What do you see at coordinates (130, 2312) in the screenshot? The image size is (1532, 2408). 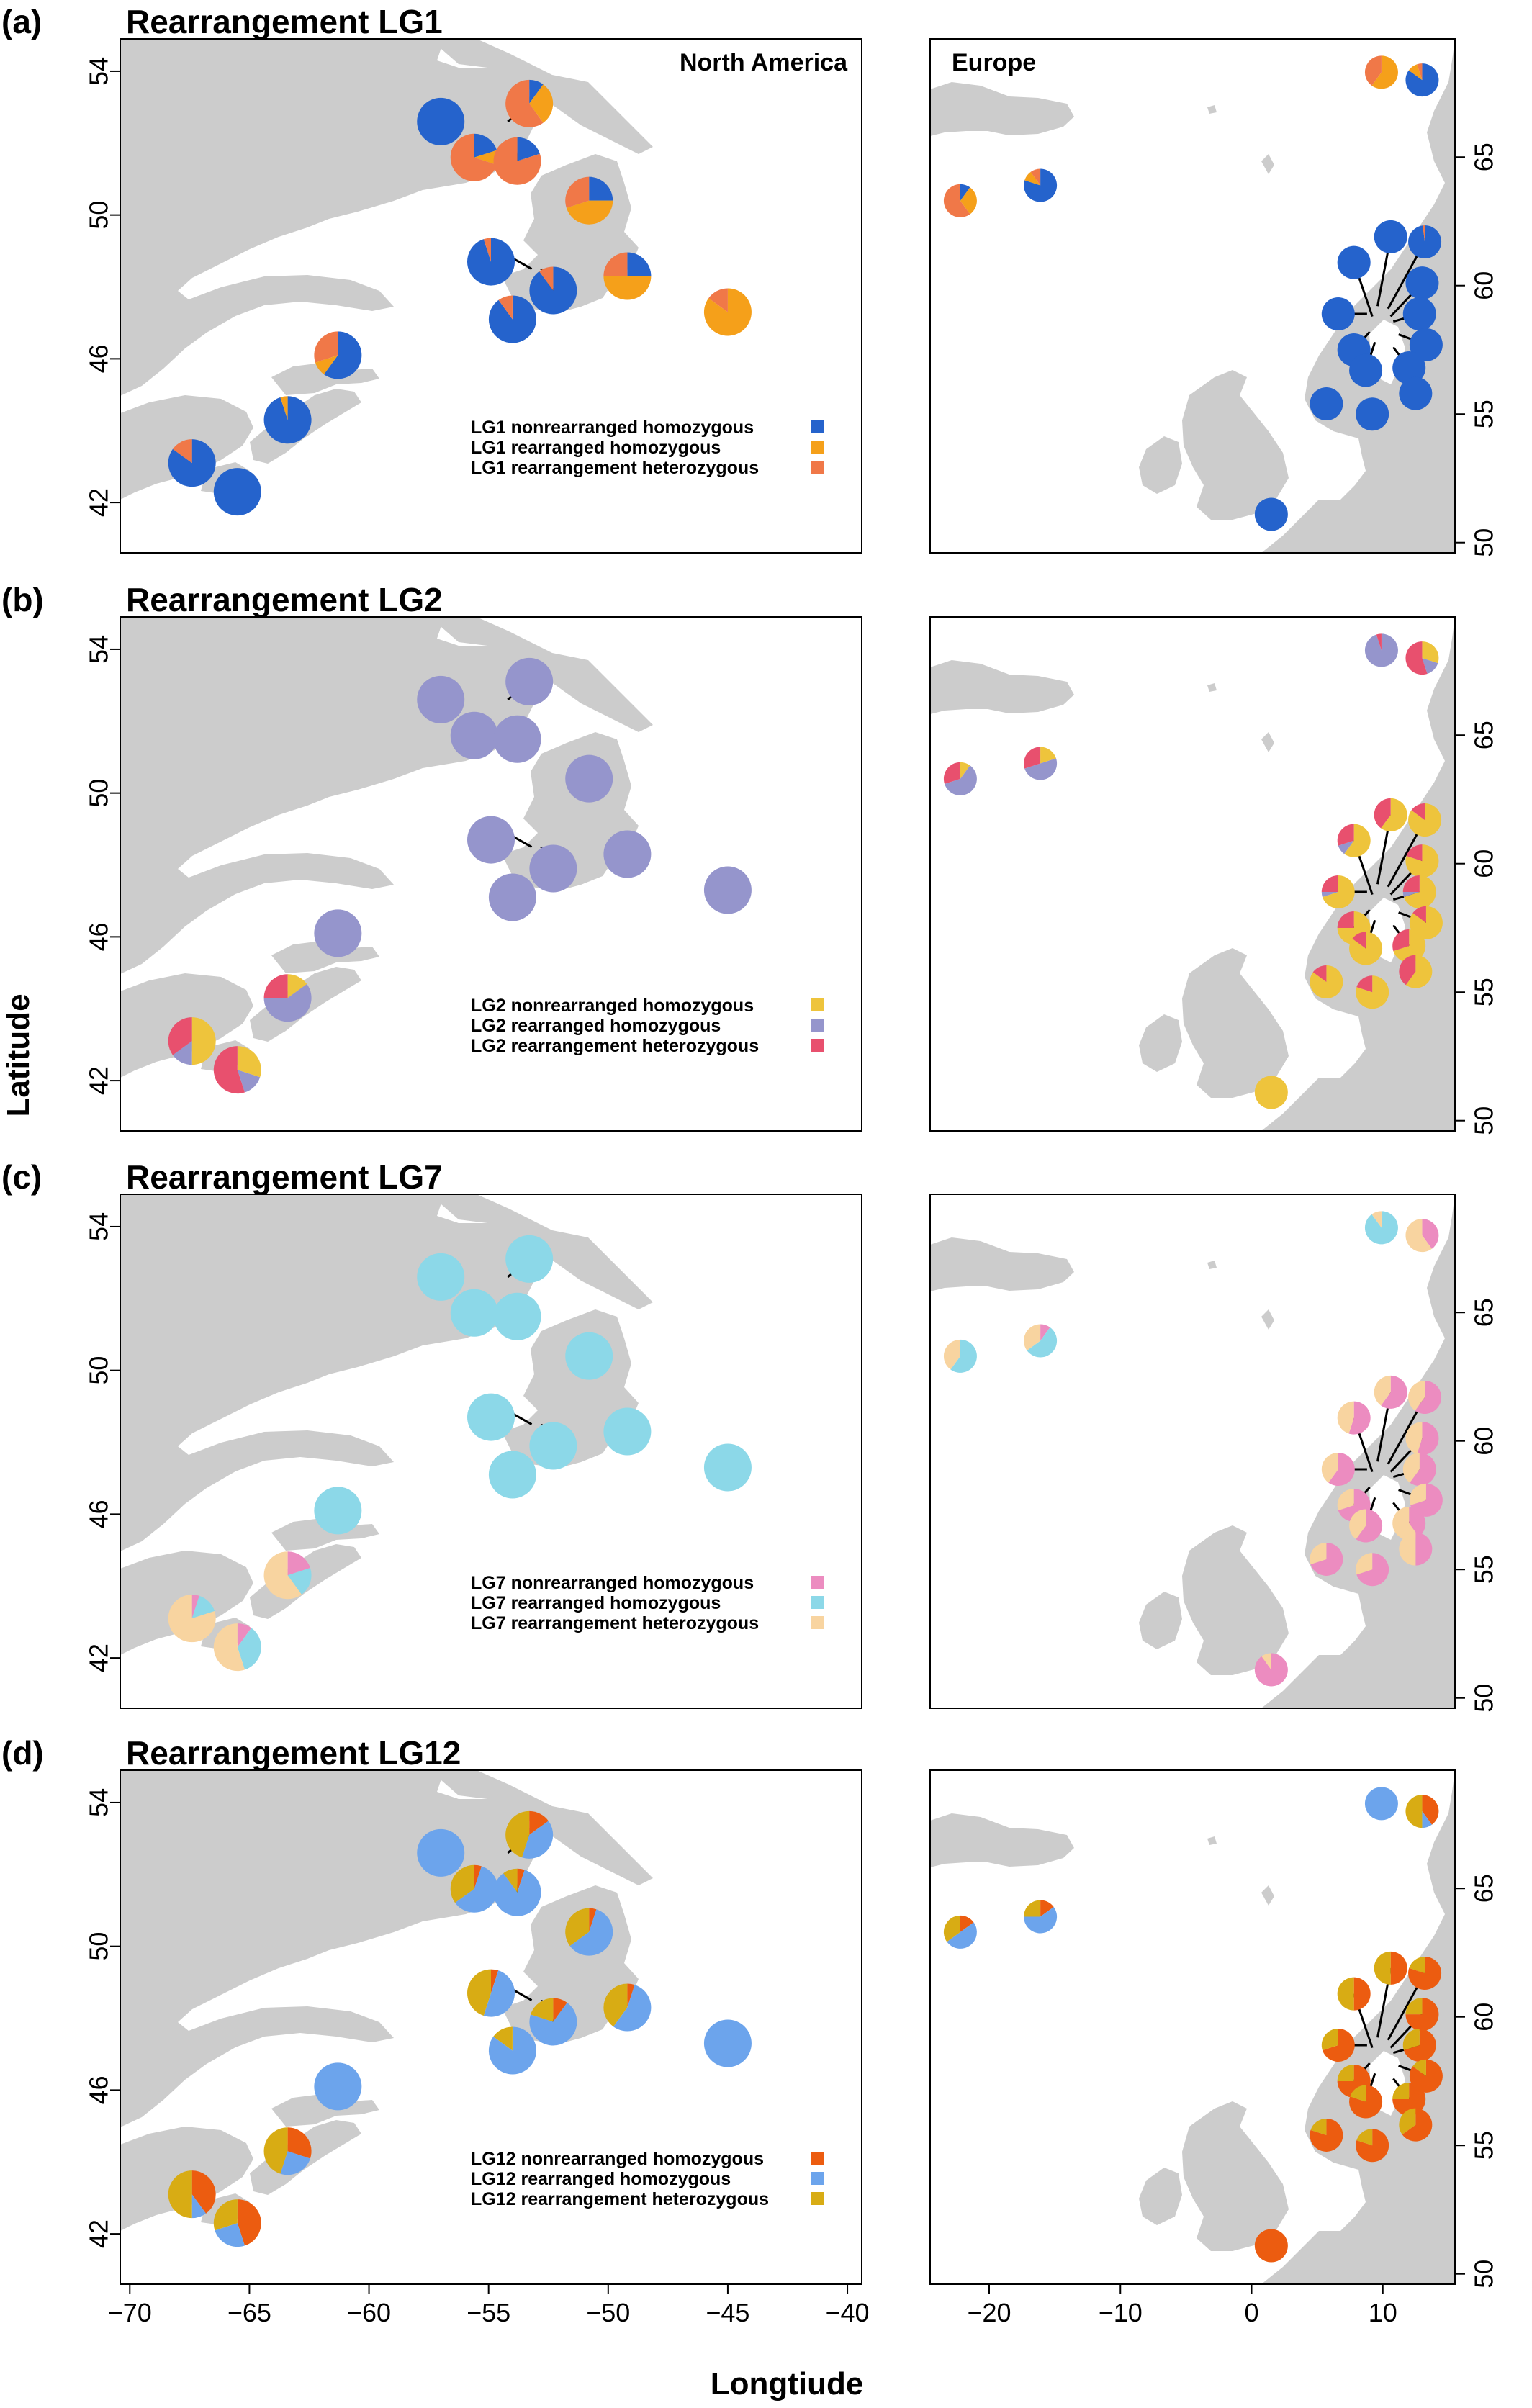 I see `x-tick-label: −70` at bounding box center [130, 2312].